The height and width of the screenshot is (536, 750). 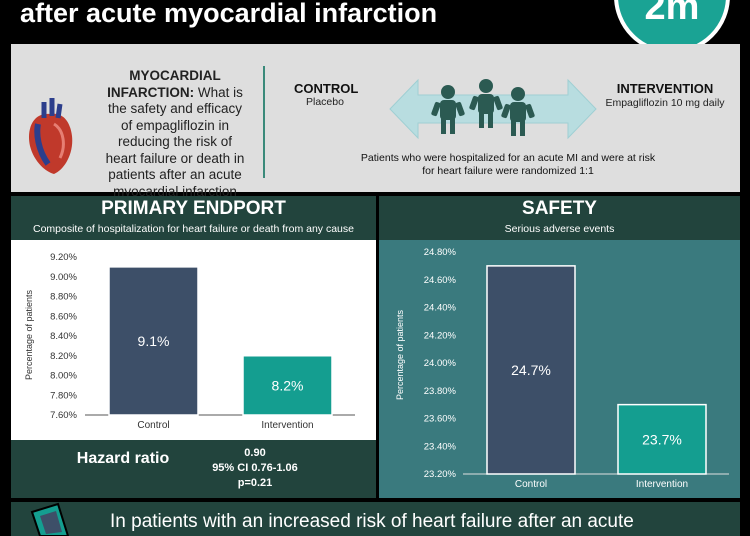 I want to click on control-sub: Placebo, so click(x=325, y=102).